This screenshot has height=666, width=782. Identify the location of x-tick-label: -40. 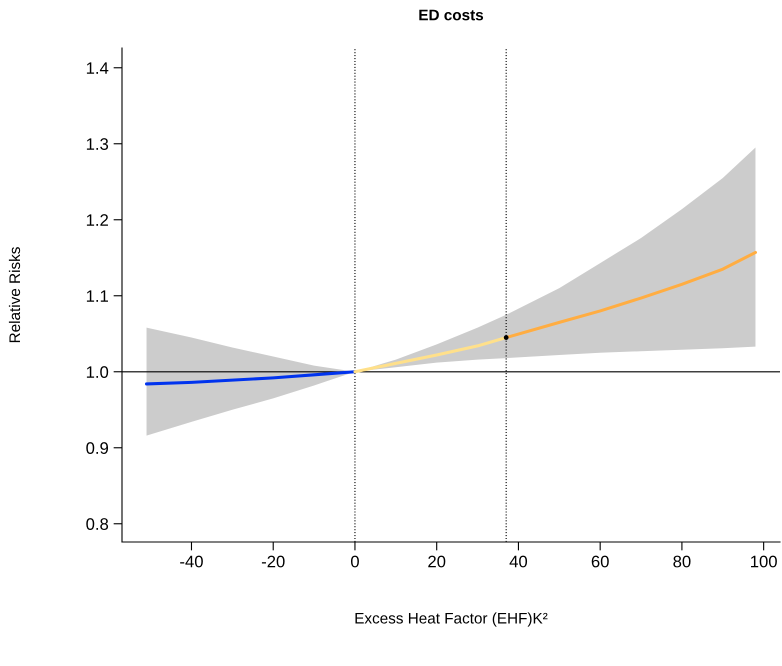
(191, 562).